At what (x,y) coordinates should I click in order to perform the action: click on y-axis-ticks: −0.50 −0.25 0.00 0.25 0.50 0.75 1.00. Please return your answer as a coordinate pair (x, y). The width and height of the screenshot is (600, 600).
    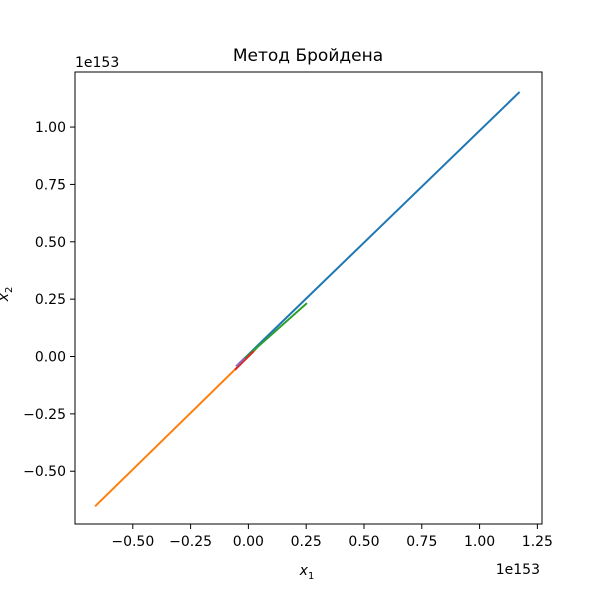
    Looking at the image, I should click on (49, 300).